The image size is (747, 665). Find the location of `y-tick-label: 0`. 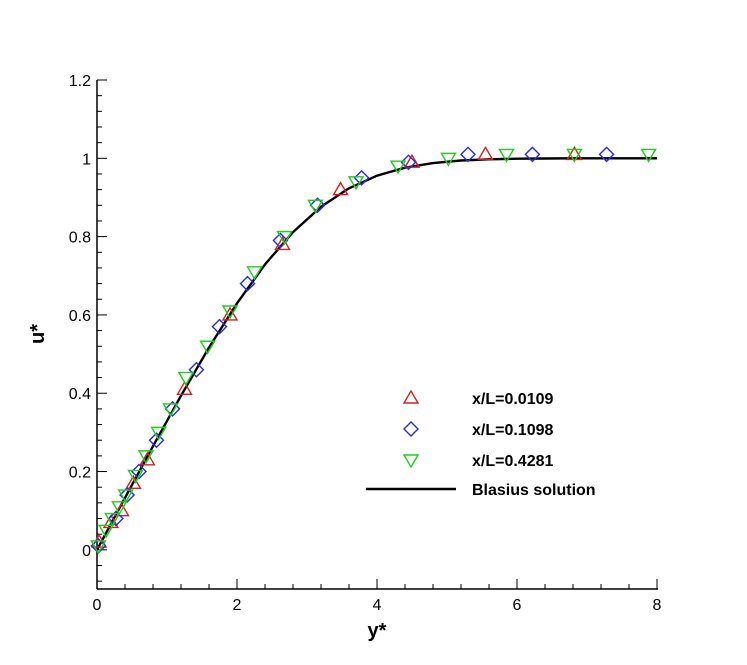

y-tick-label: 0 is located at coordinates (86, 551).